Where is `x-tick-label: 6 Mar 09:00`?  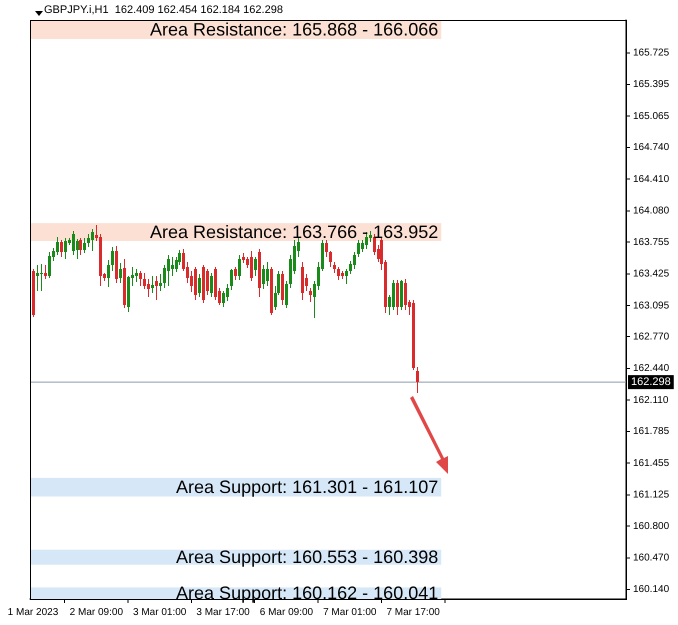
x-tick-label: 6 Mar 09:00 is located at coordinates (287, 612).